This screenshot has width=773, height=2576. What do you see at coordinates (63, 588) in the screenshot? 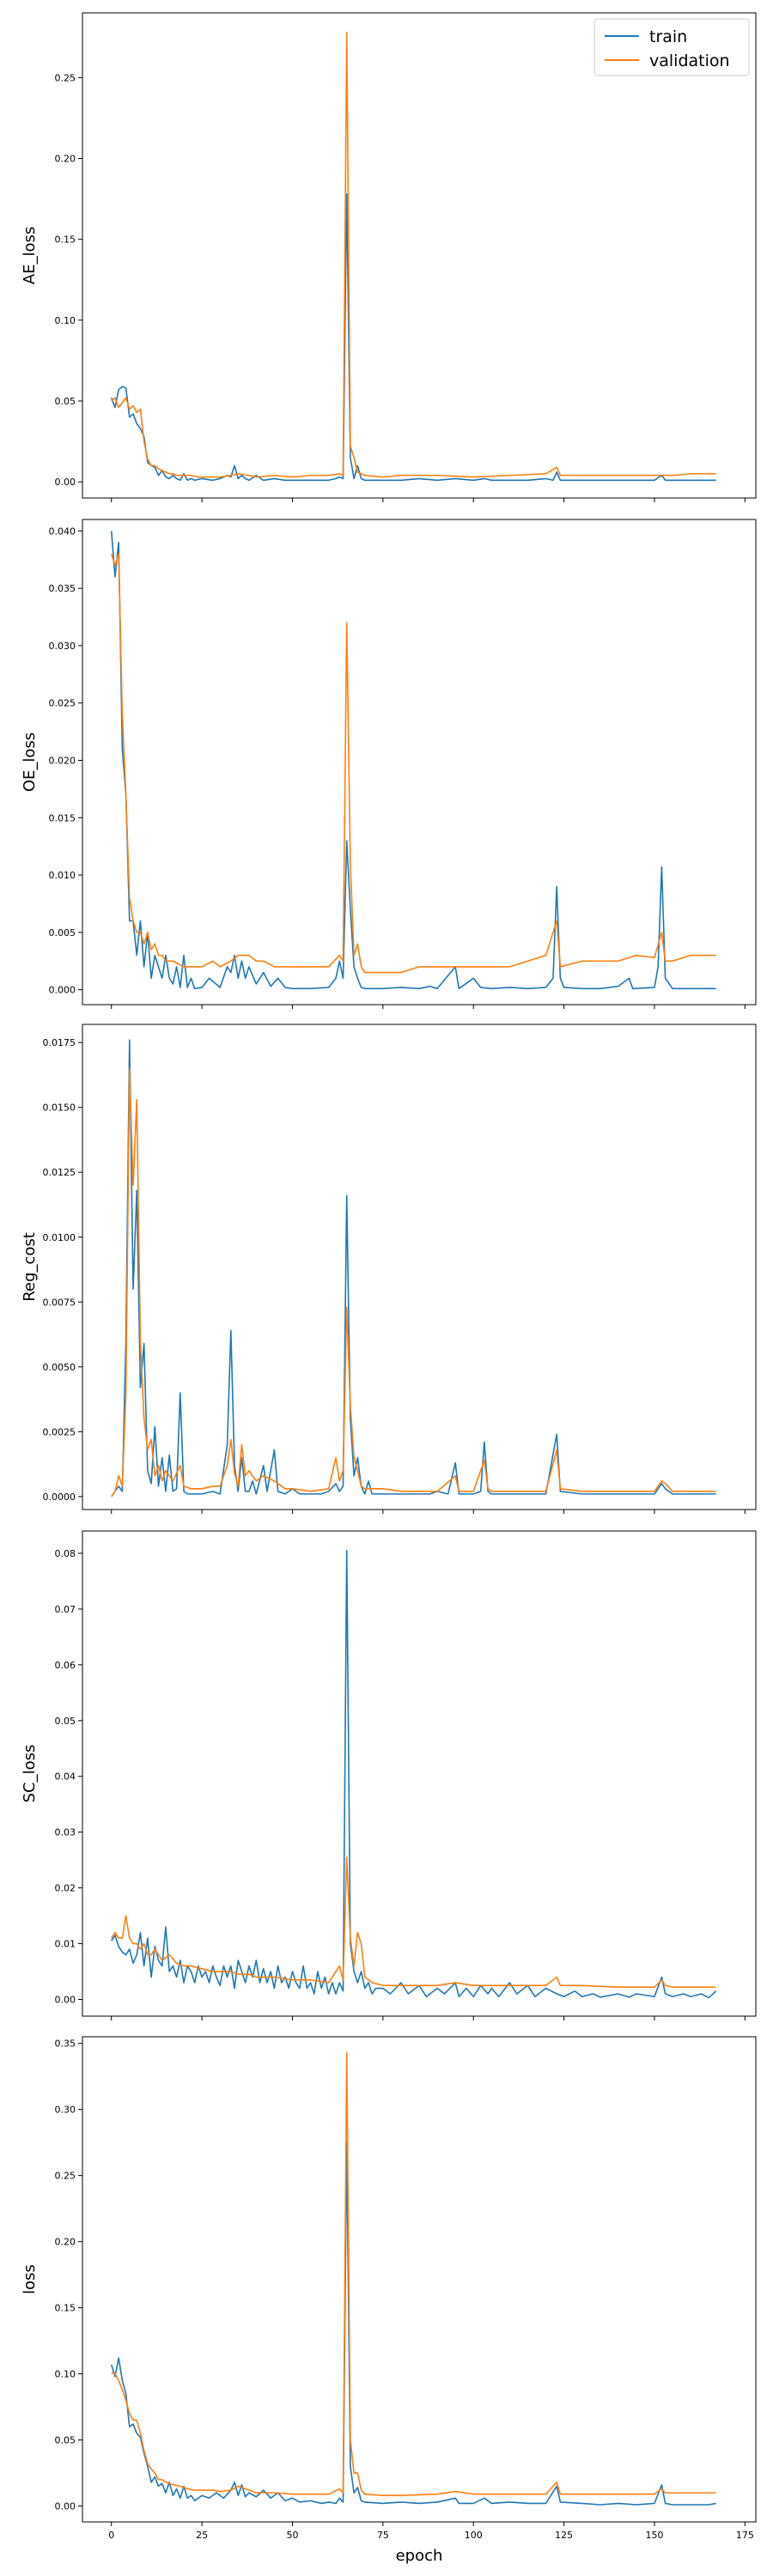
I see `y-tick-label: 0.035` at bounding box center [63, 588].